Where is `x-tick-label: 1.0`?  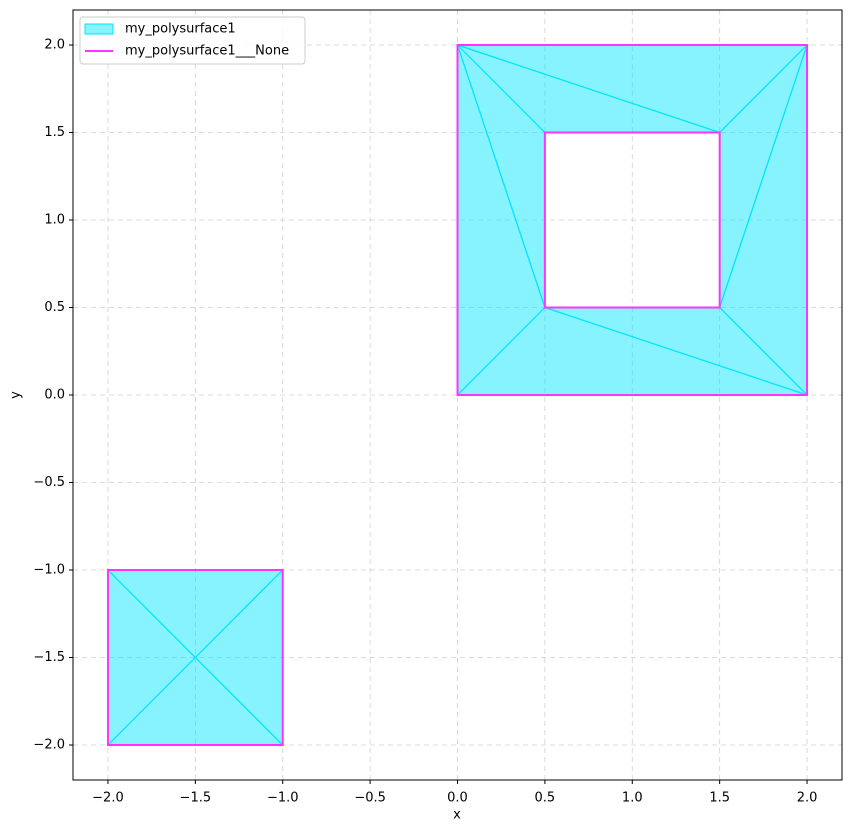
x-tick-label: 1.0 is located at coordinates (632, 798).